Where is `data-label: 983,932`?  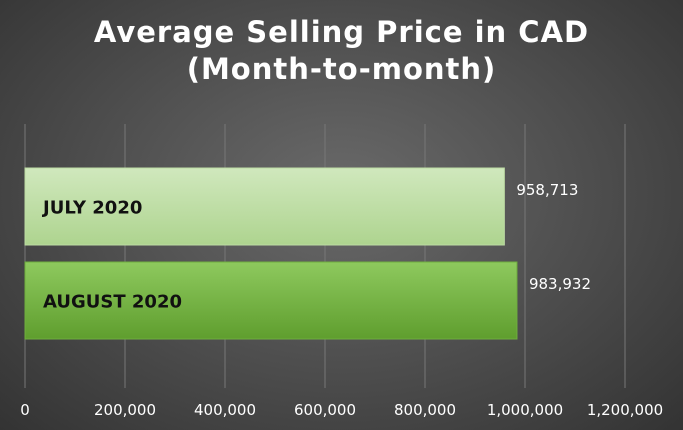 data-label: 983,932 is located at coordinates (560, 284).